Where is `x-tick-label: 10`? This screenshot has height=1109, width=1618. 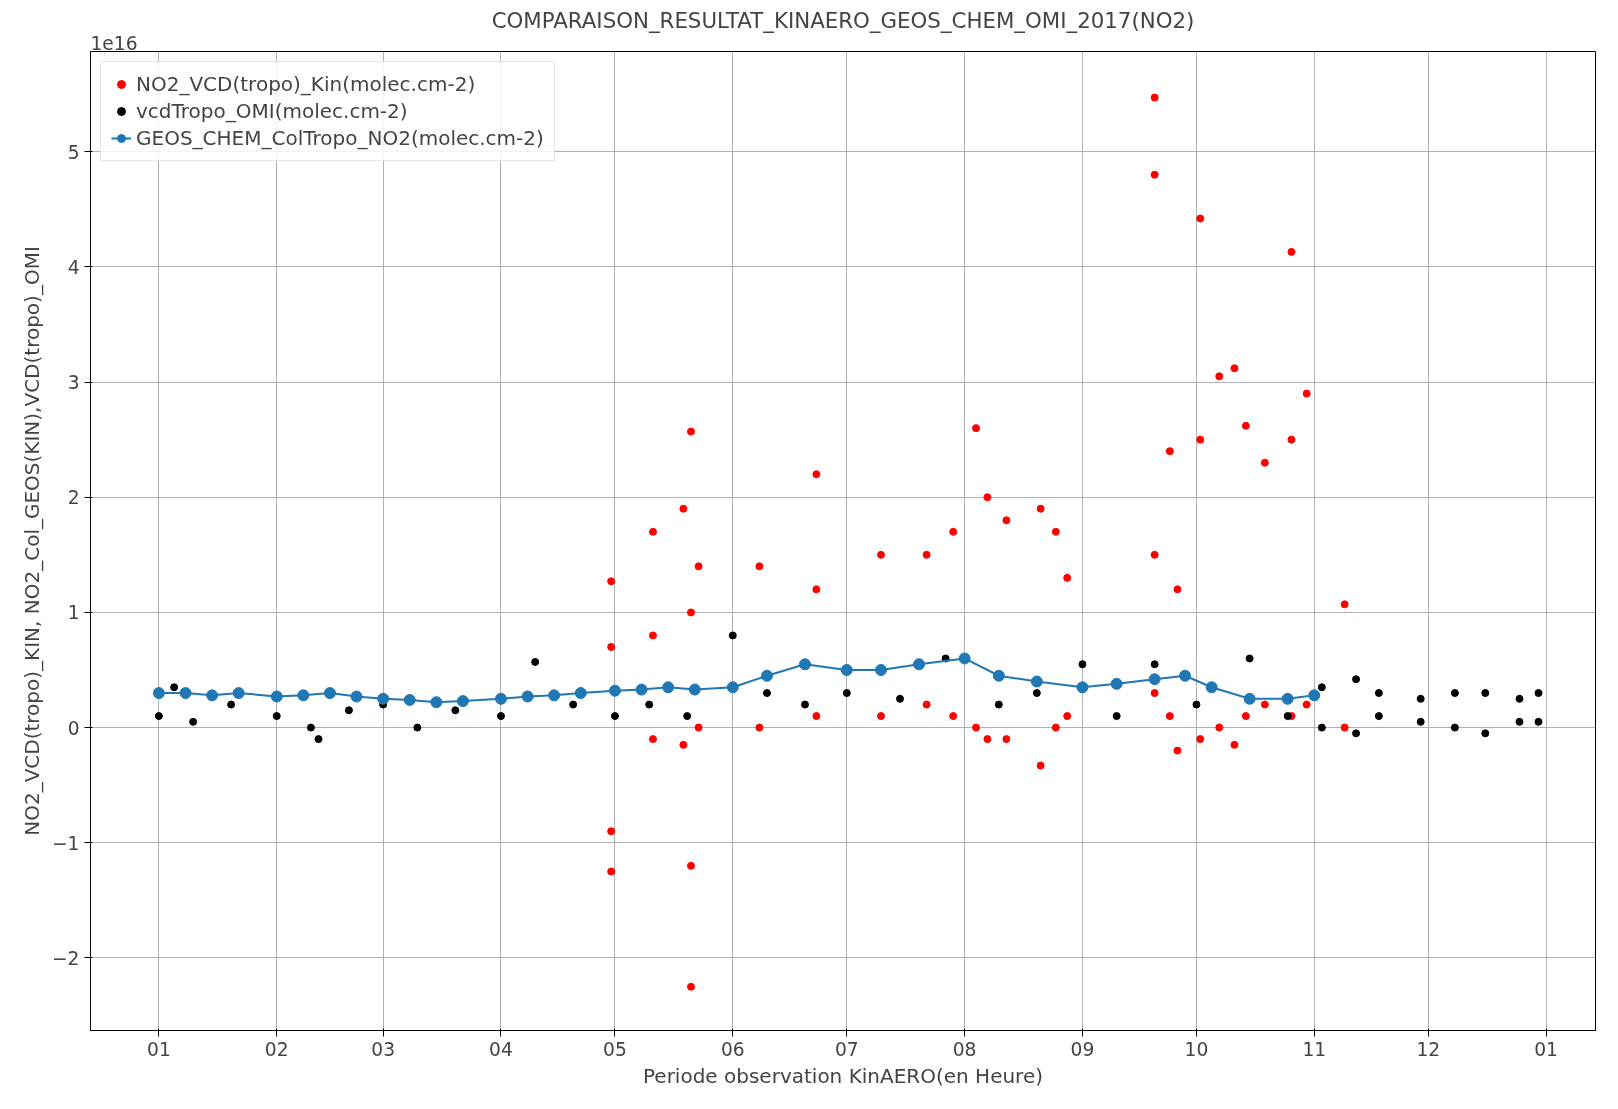
x-tick-label: 10 is located at coordinates (1196, 1049).